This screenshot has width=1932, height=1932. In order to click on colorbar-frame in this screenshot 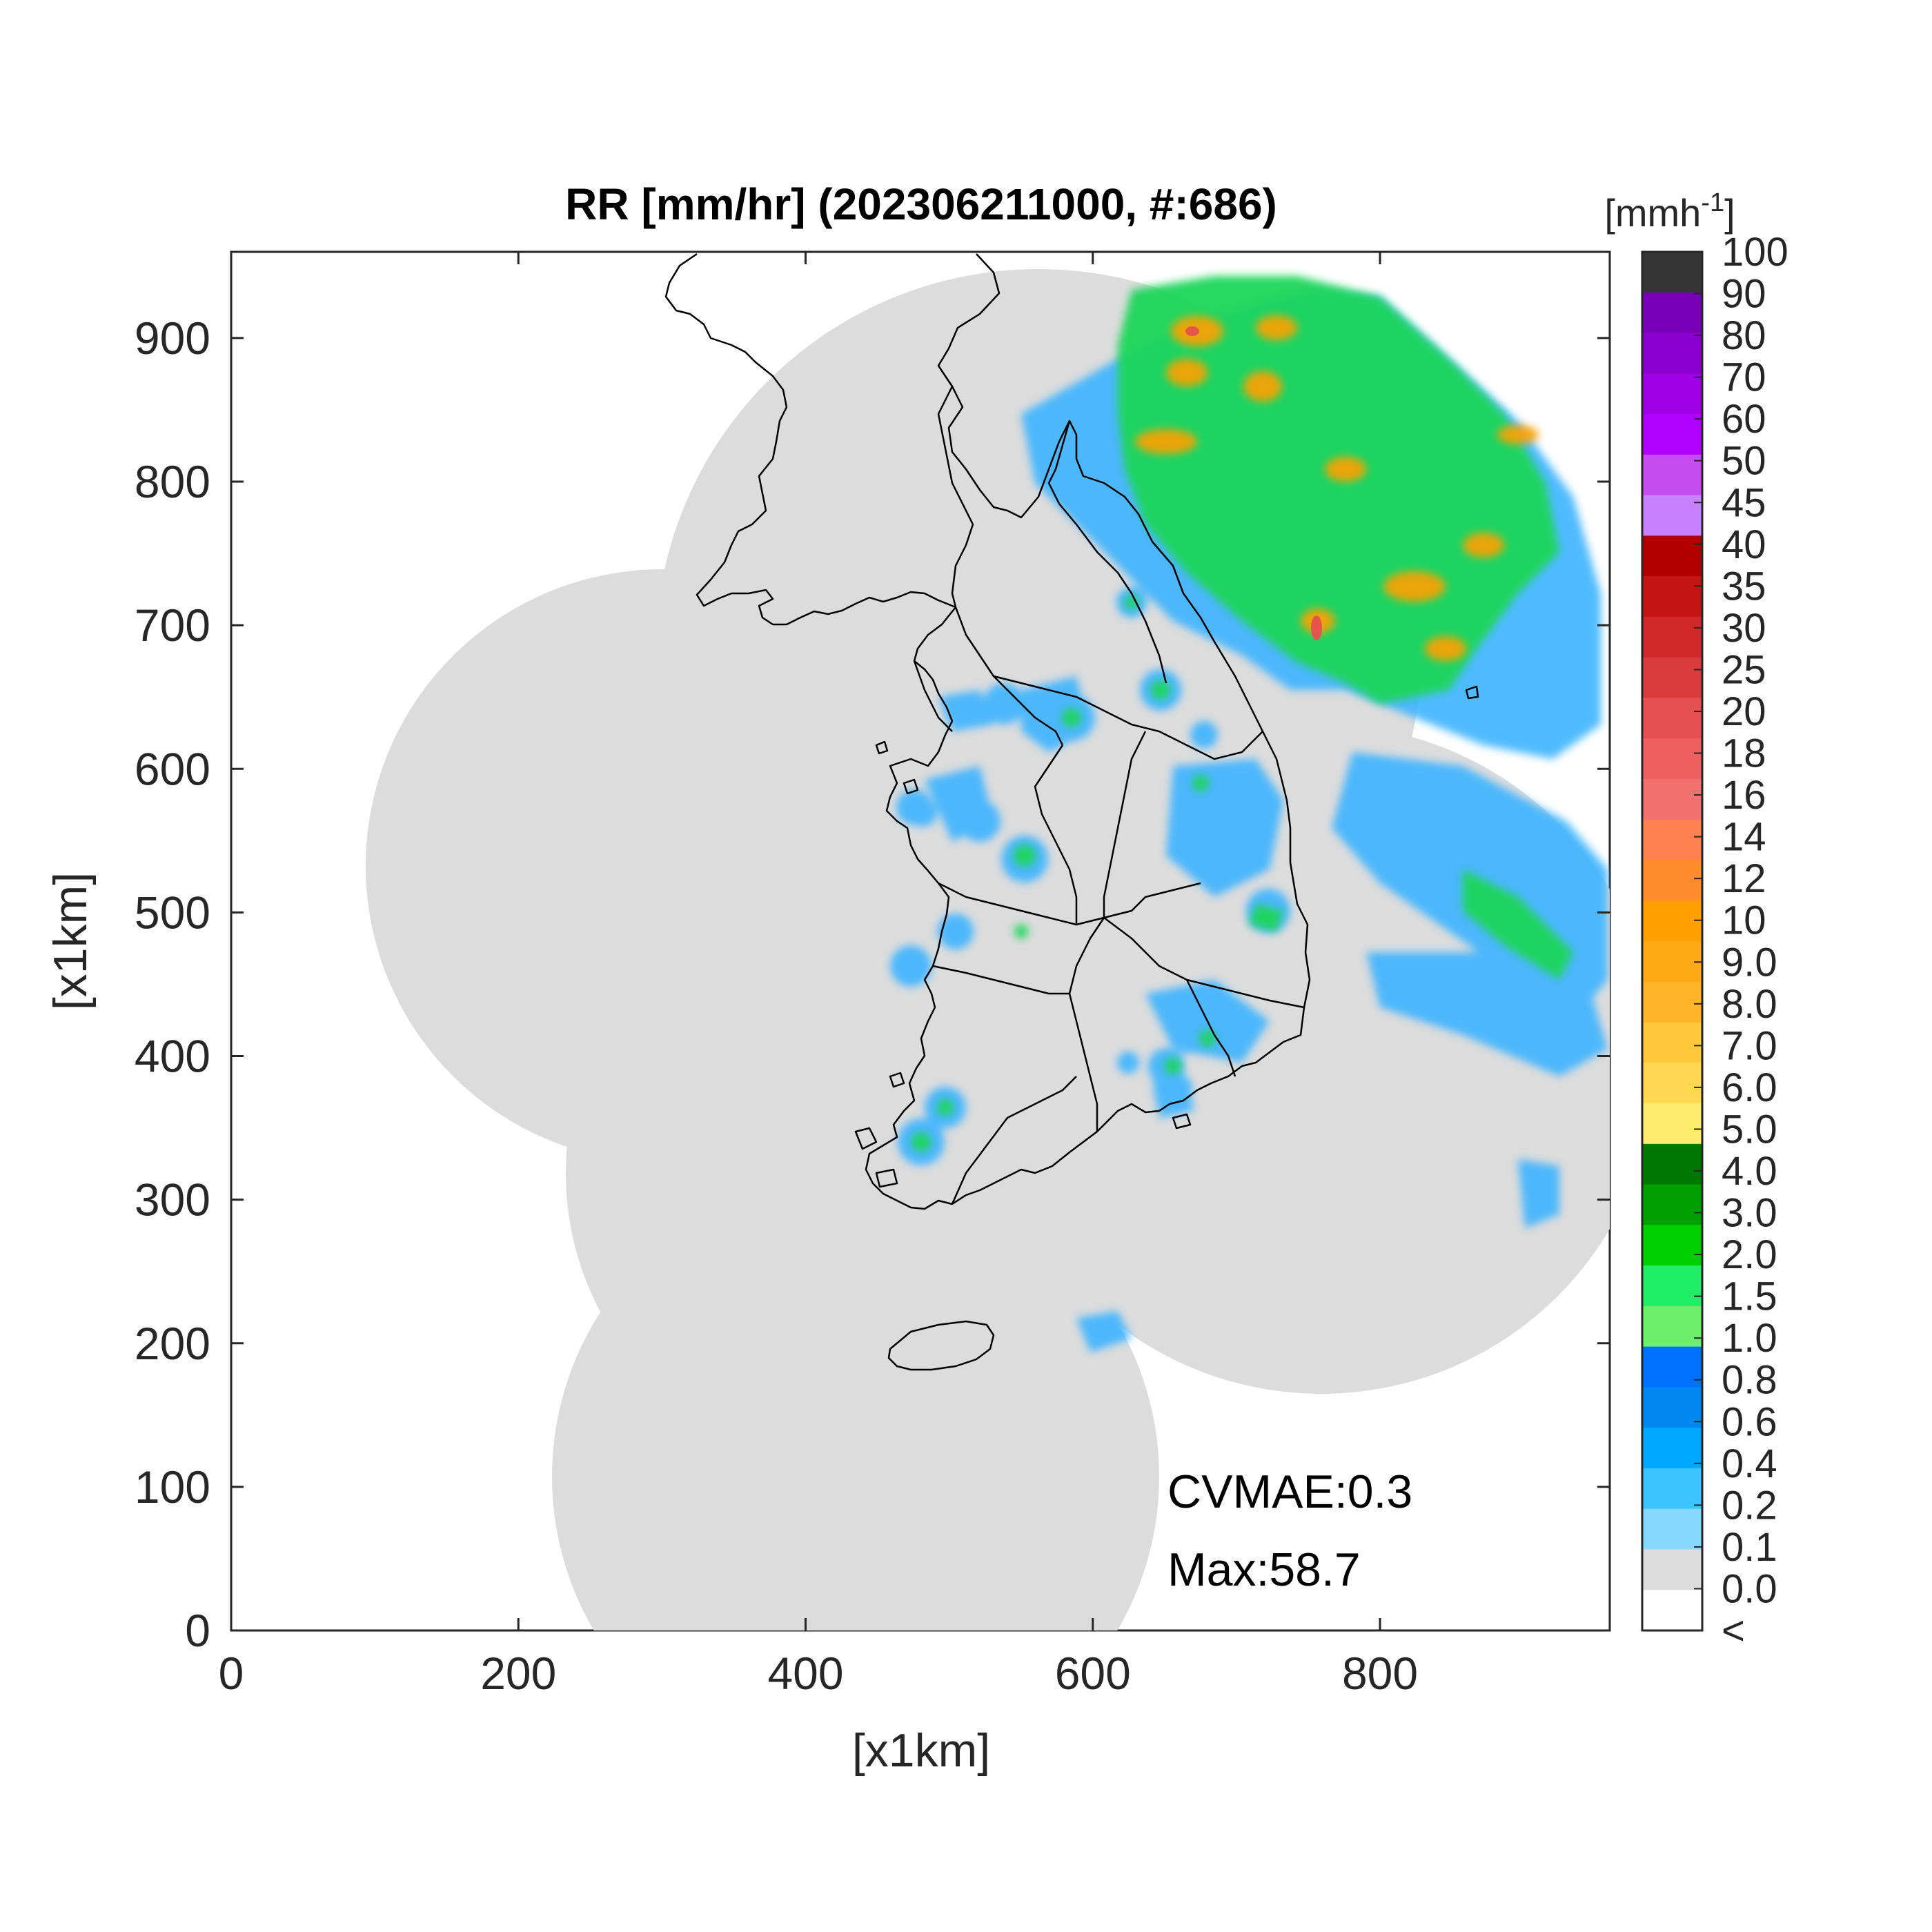, I will do `click(1672, 941)`.